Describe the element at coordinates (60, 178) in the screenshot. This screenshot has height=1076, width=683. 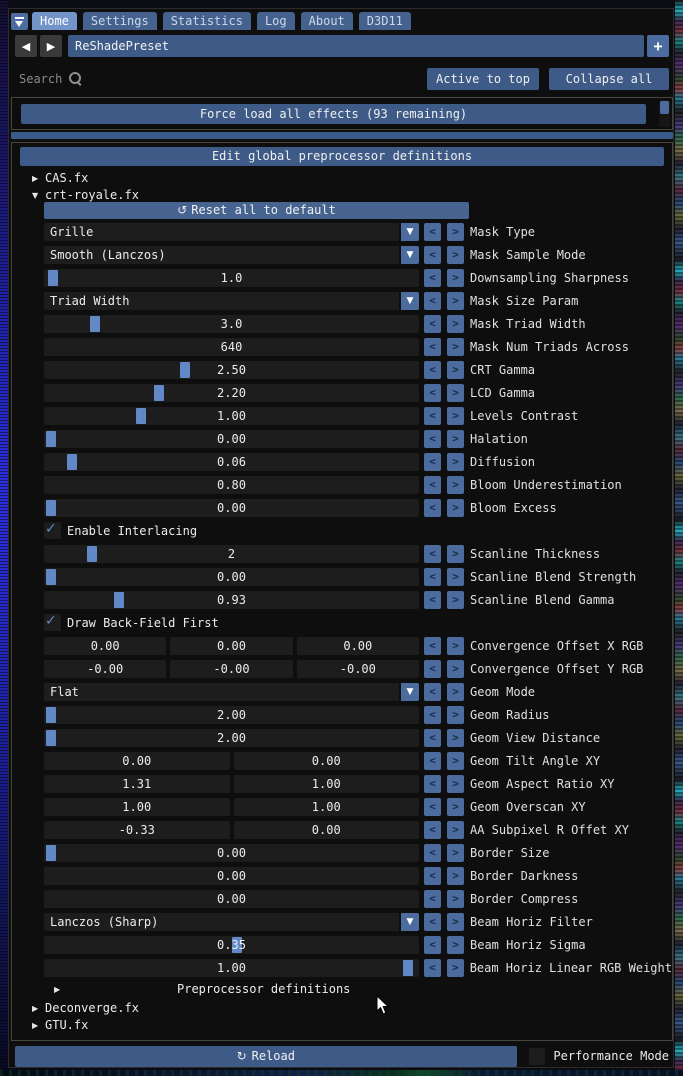
I see `effect-node-cas: ▶ CAS.fx` at that location.